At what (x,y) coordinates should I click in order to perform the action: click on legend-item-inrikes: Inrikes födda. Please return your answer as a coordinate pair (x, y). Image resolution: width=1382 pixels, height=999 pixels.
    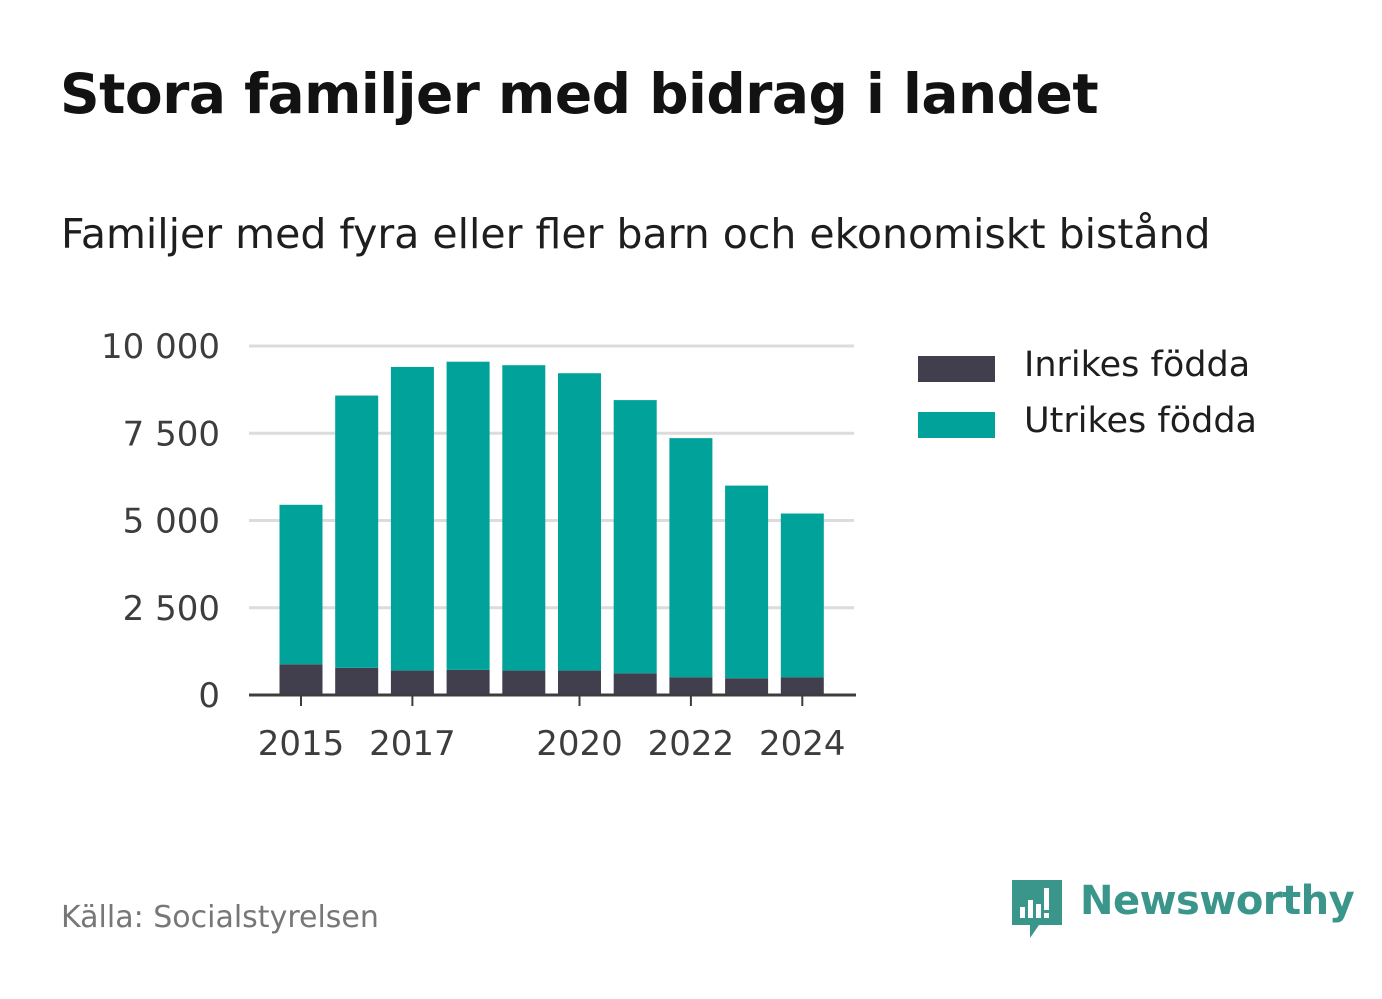
    Looking at the image, I should click on (1138, 369).